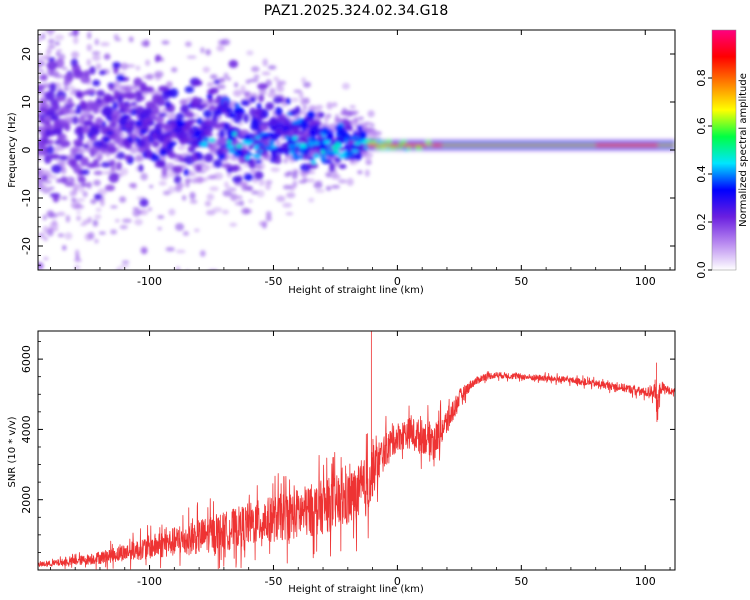 This screenshot has width=750, height=600. Describe the element at coordinates (397, 281) in the screenshot. I see `spectrogram-x-tick-label: 0` at that location.